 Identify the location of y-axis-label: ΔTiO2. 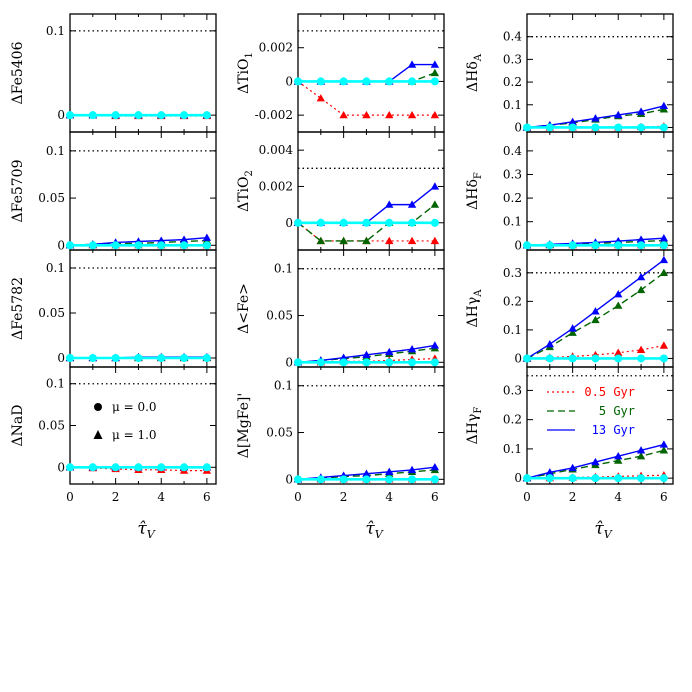
(245, 191).